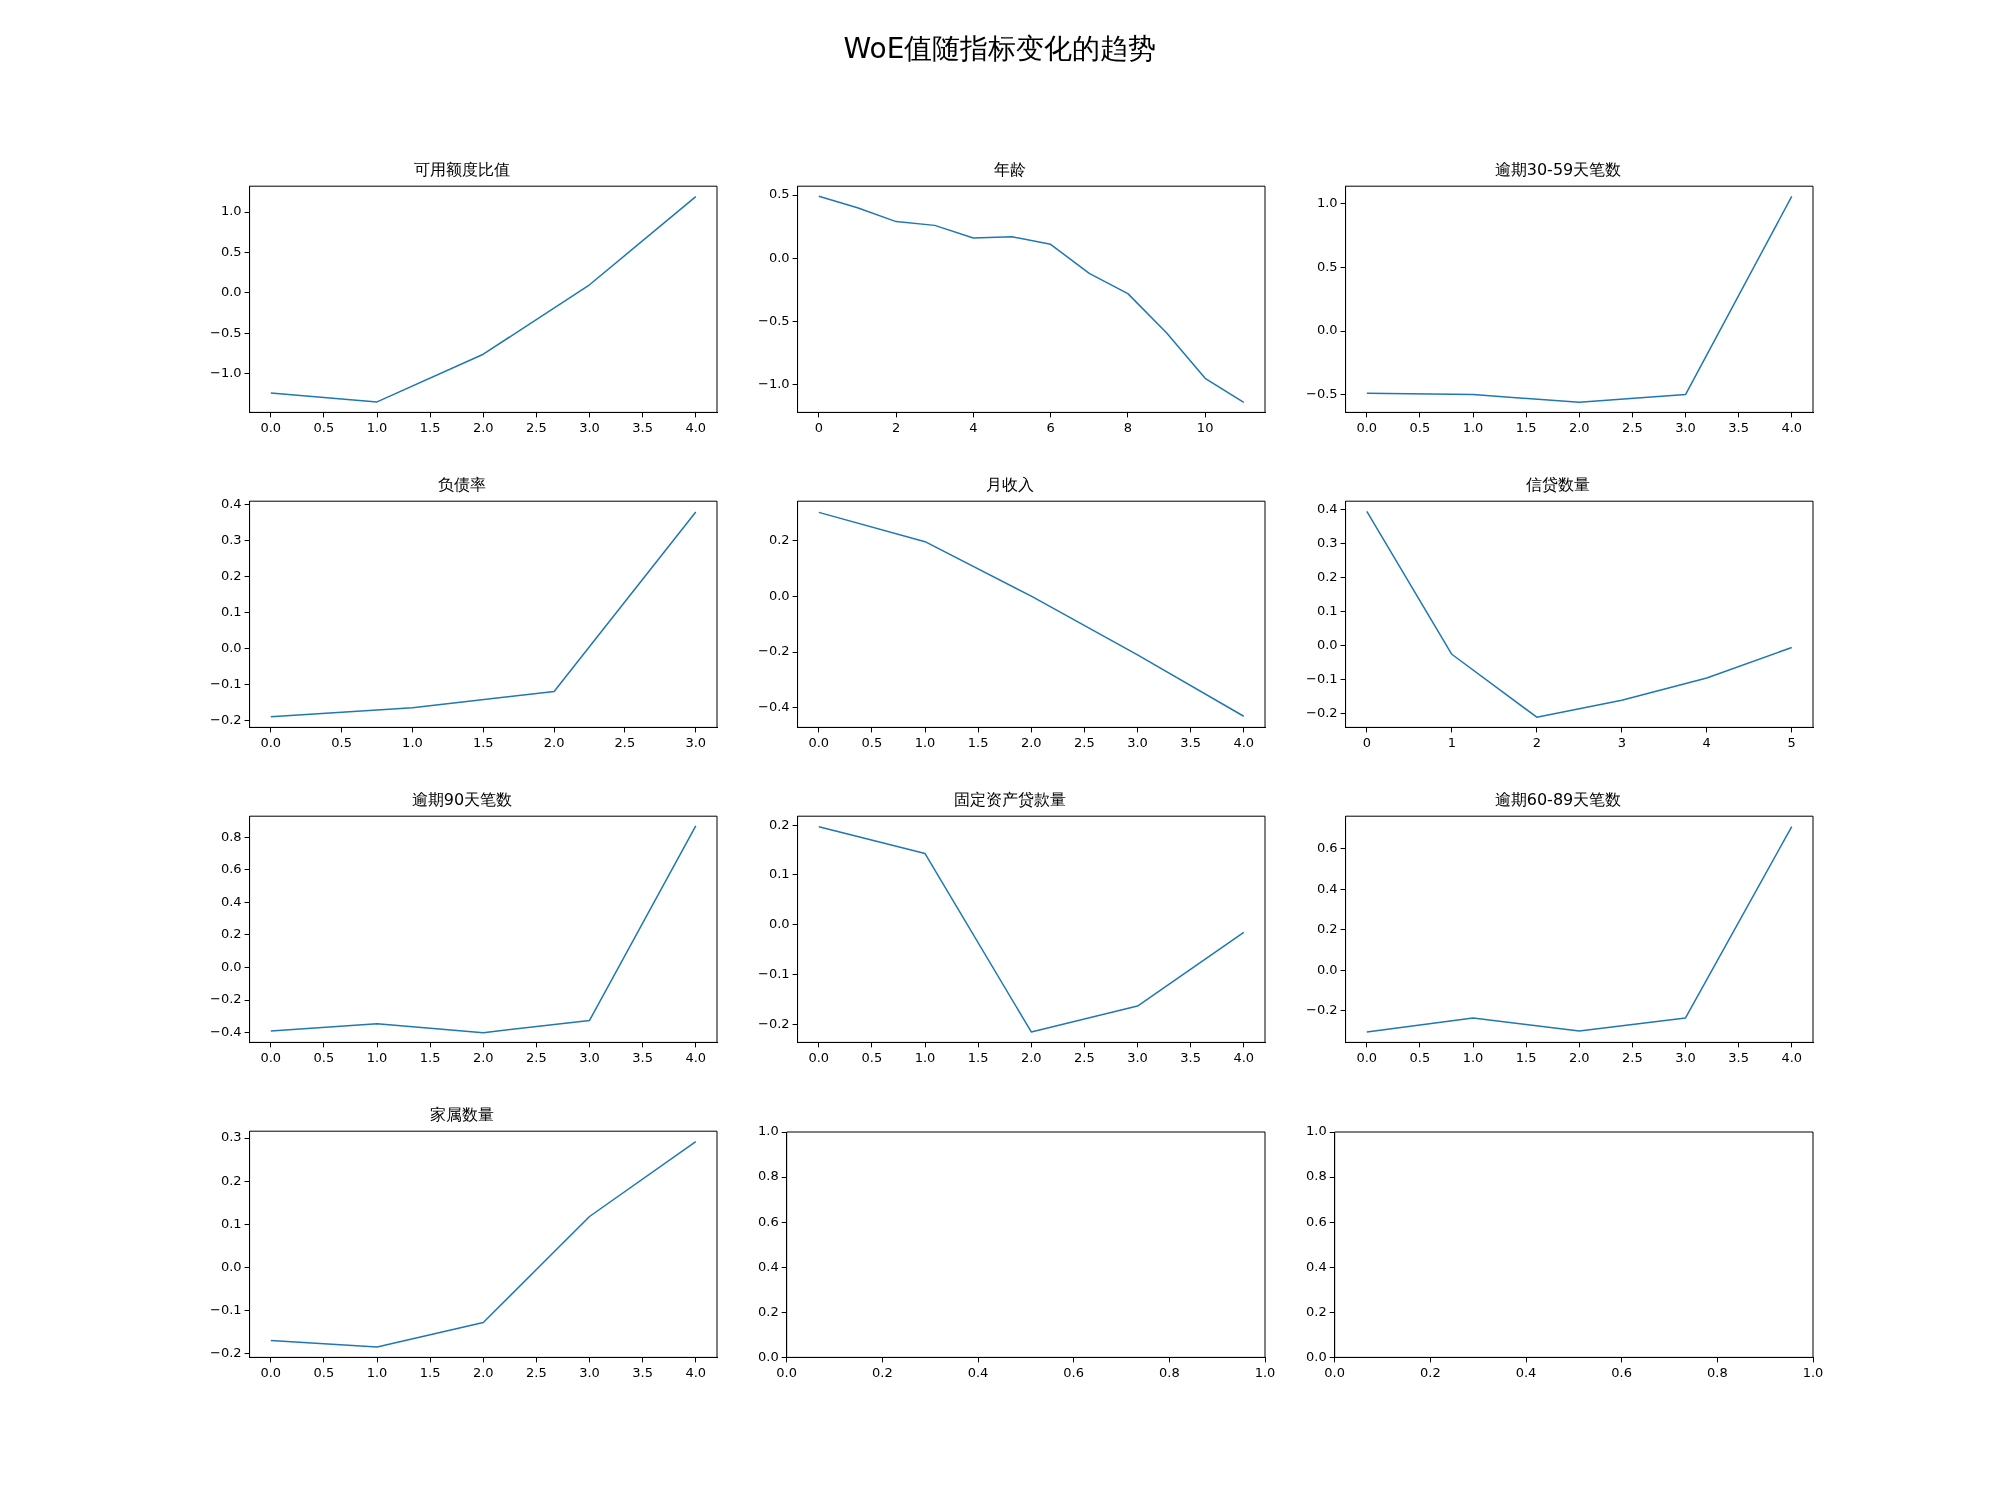  What do you see at coordinates (462, 799) in the screenshot?
I see `chart-title: 逾期90天笔数` at bounding box center [462, 799].